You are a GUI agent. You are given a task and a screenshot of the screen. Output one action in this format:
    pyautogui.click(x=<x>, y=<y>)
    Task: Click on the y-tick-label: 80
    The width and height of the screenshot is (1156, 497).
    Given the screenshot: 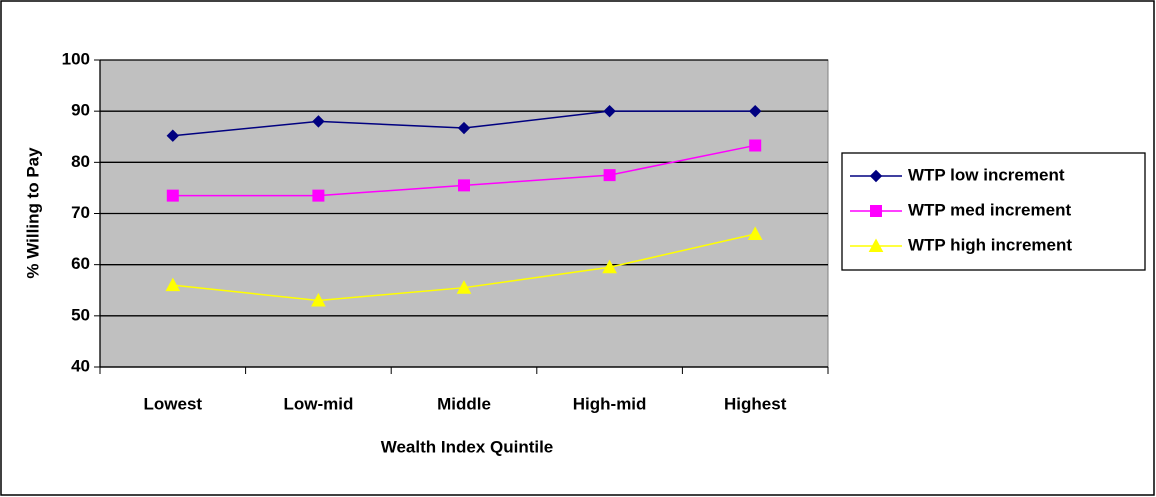 What is the action you would take?
    pyautogui.click(x=80, y=161)
    